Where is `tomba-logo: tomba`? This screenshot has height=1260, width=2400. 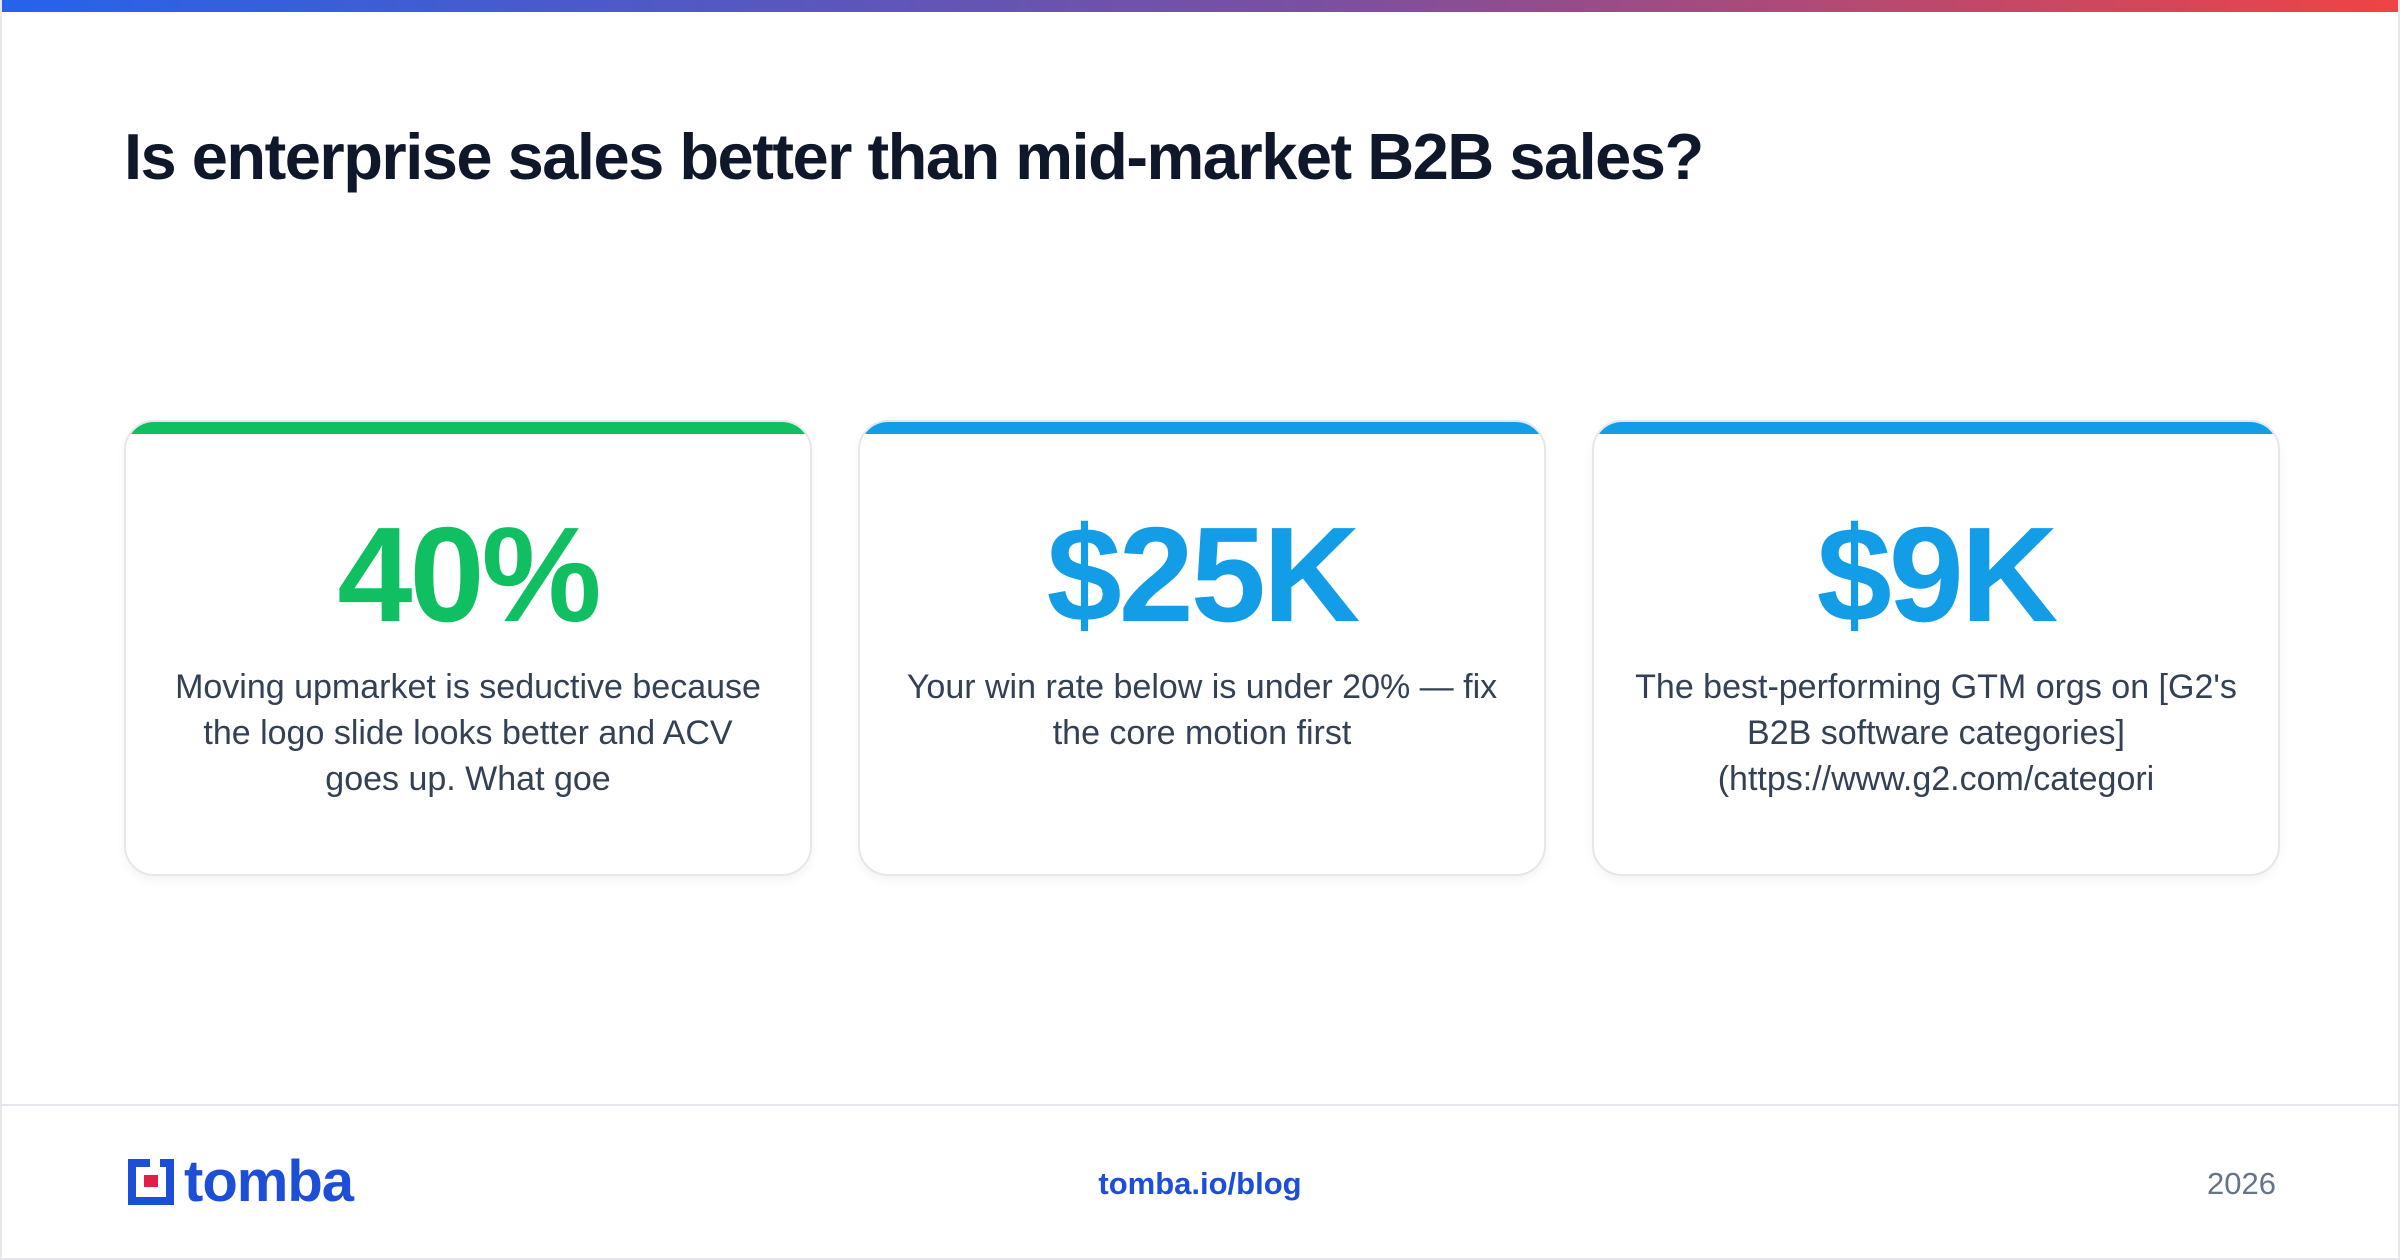
tomba-logo: tomba is located at coordinates (239, 1181).